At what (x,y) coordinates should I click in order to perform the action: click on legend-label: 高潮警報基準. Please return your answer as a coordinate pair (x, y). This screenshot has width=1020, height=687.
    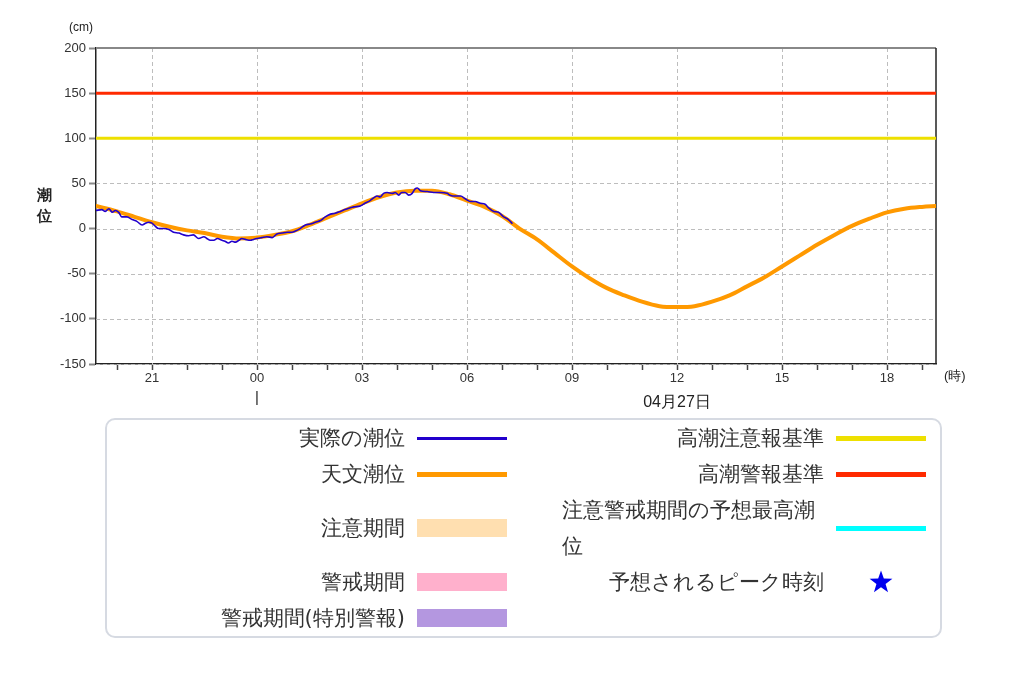
    Looking at the image, I should click on (761, 474).